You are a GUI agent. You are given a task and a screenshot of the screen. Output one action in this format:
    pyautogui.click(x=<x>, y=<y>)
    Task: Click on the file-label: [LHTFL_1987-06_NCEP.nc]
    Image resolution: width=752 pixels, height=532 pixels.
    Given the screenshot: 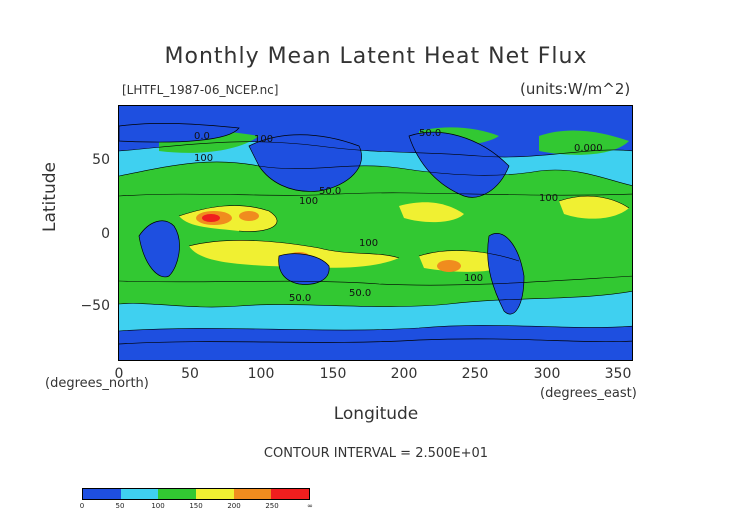 What is the action you would take?
    pyautogui.click(x=200, y=90)
    